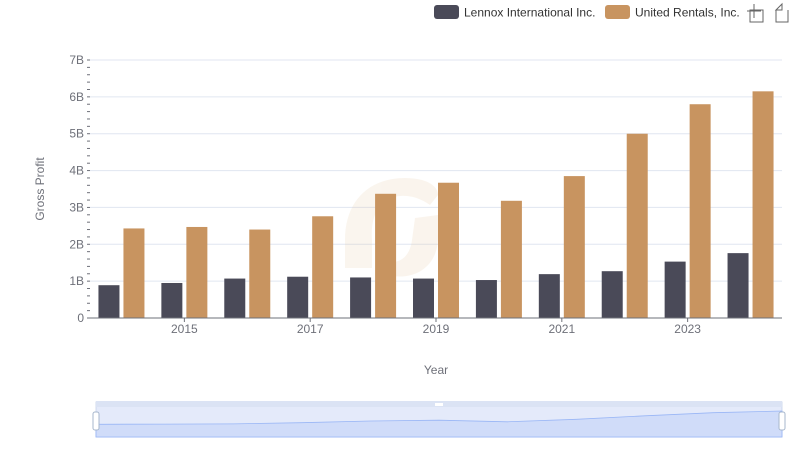 The height and width of the screenshot is (461, 800). What do you see at coordinates (423, 298) in the screenshot?
I see `bar-lennox-international-inc-2019` at bounding box center [423, 298].